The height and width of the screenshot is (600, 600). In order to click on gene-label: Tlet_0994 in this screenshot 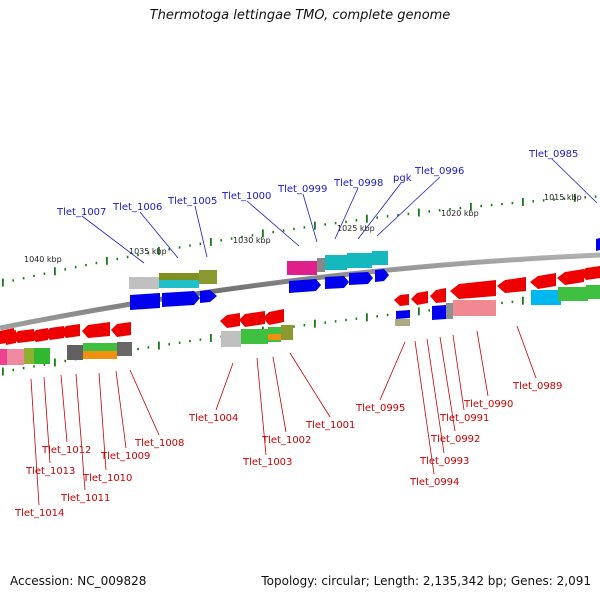, I will do `click(434, 482)`.